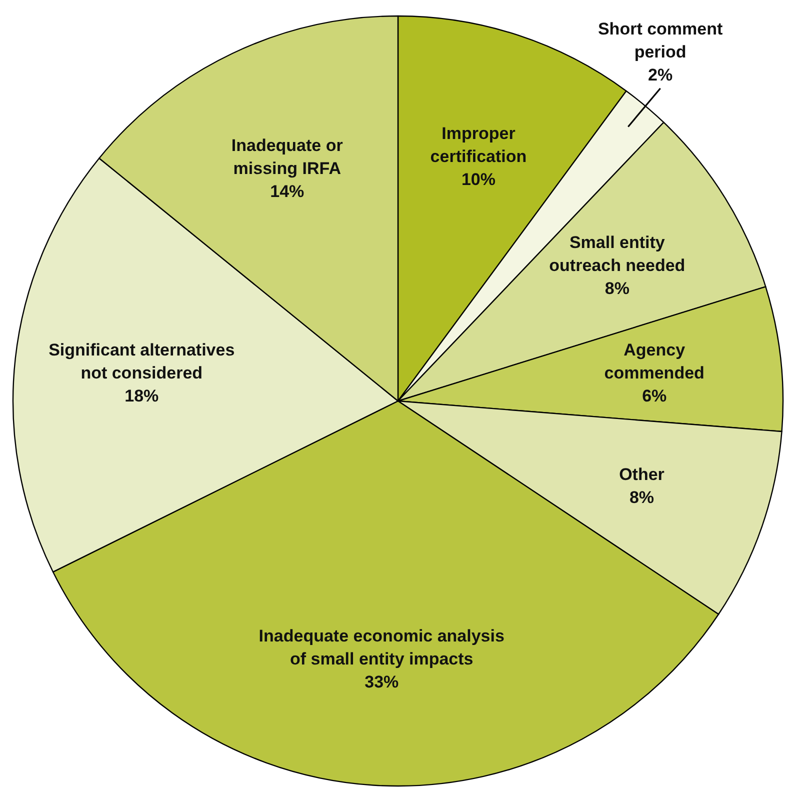  I want to click on slice-label: Other, so click(642, 474).